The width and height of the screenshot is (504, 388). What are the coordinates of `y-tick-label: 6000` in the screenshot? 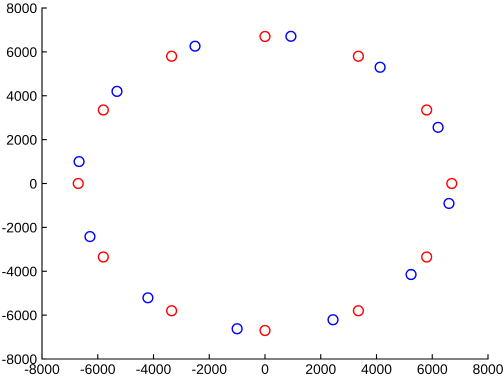 It's located at (21, 52).